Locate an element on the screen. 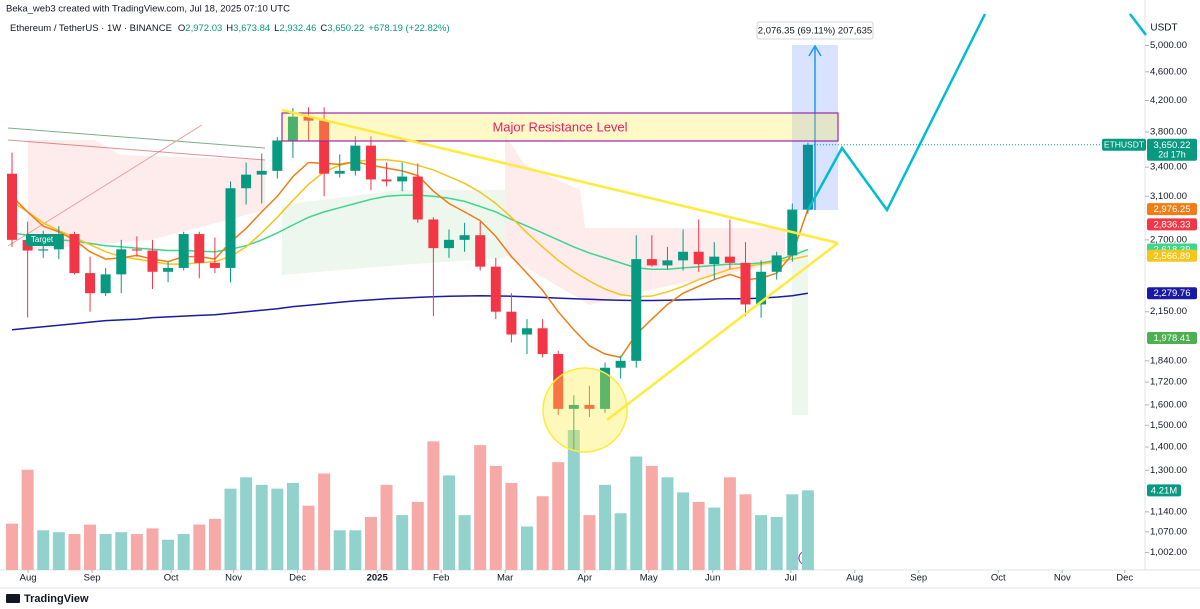 The image size is (1200, 609). x-tick-label: Sep is located at coordinates (918, 578).